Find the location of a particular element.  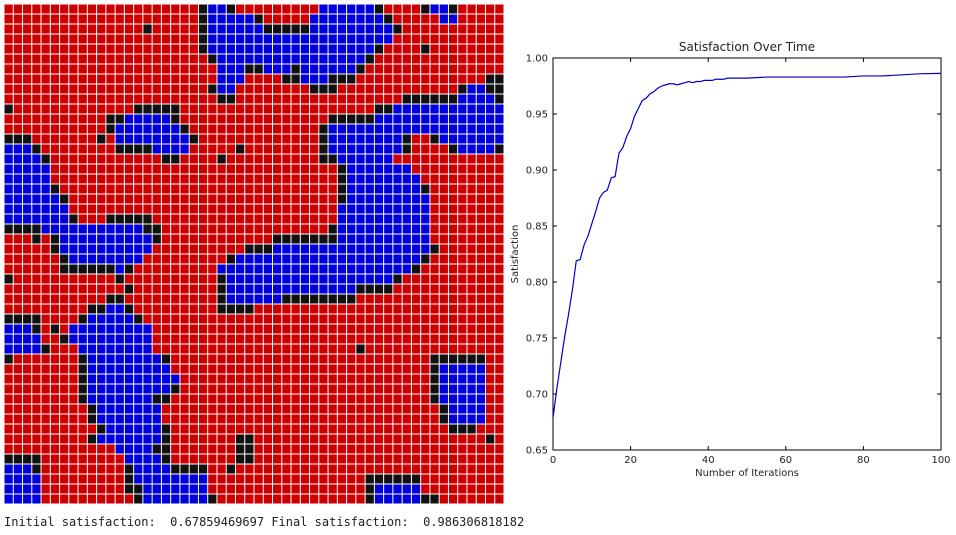

x-tick-label: 60 is located at coordinates (785, 460).